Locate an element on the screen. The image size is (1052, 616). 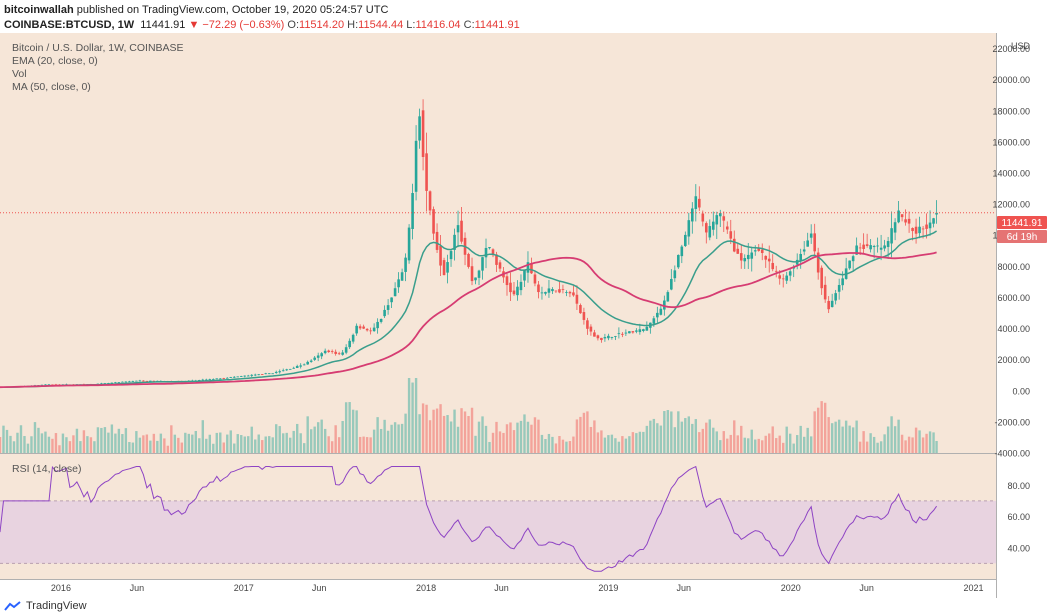
footer-brand: TradingView is located at coordinates (56, 606).